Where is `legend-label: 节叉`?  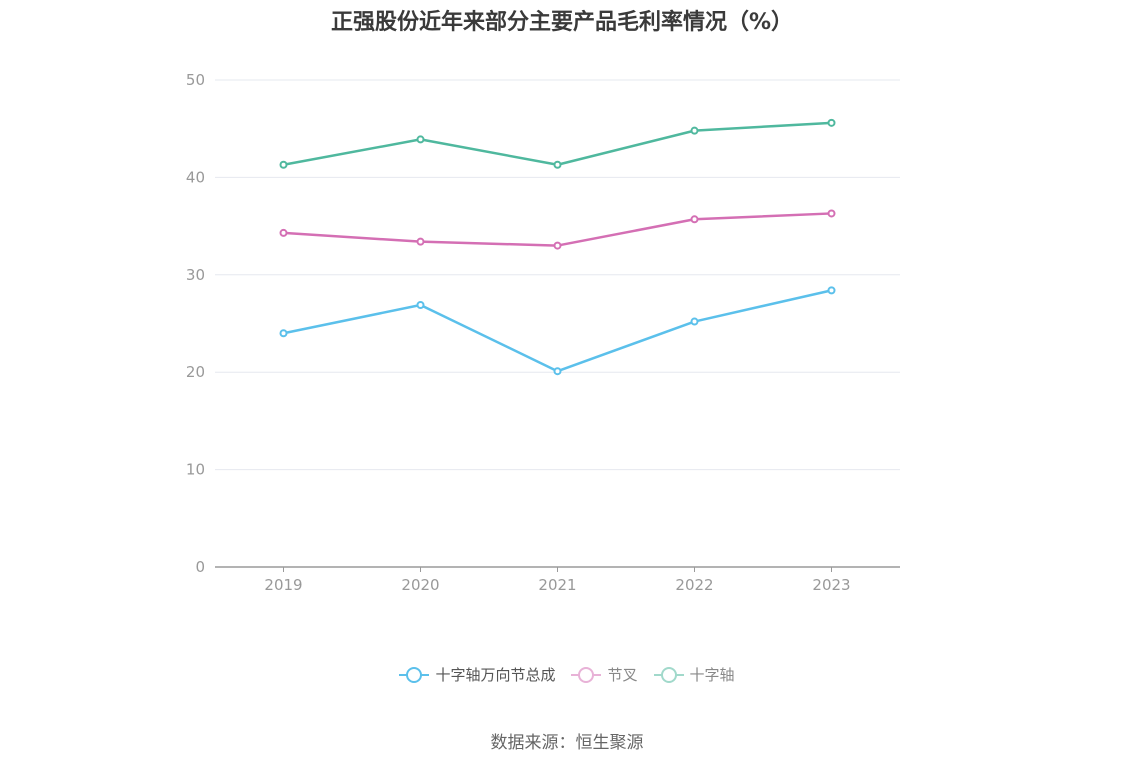
legend-label: 节叉 is located at coordinates (622, 675).